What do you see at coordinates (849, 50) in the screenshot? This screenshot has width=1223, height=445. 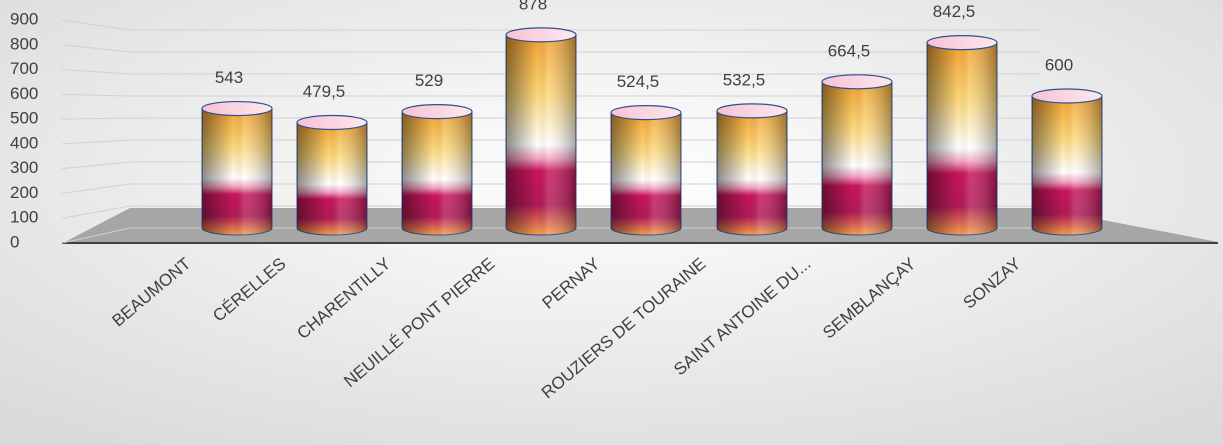 I see `value-label: 664,5` at bounding box center [849, 50].